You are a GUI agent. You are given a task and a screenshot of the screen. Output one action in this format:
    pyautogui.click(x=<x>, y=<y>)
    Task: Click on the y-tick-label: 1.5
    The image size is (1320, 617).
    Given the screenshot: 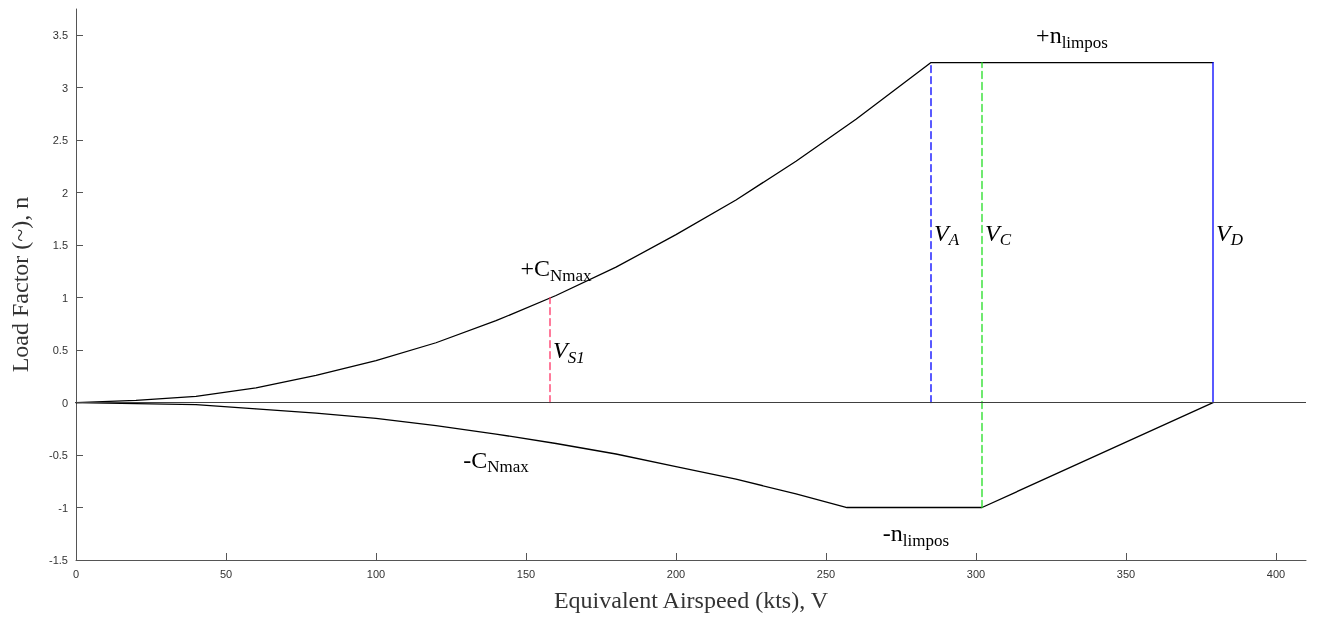 What is the action you would take?
    pyautogui.click(x=60, y=245)
    